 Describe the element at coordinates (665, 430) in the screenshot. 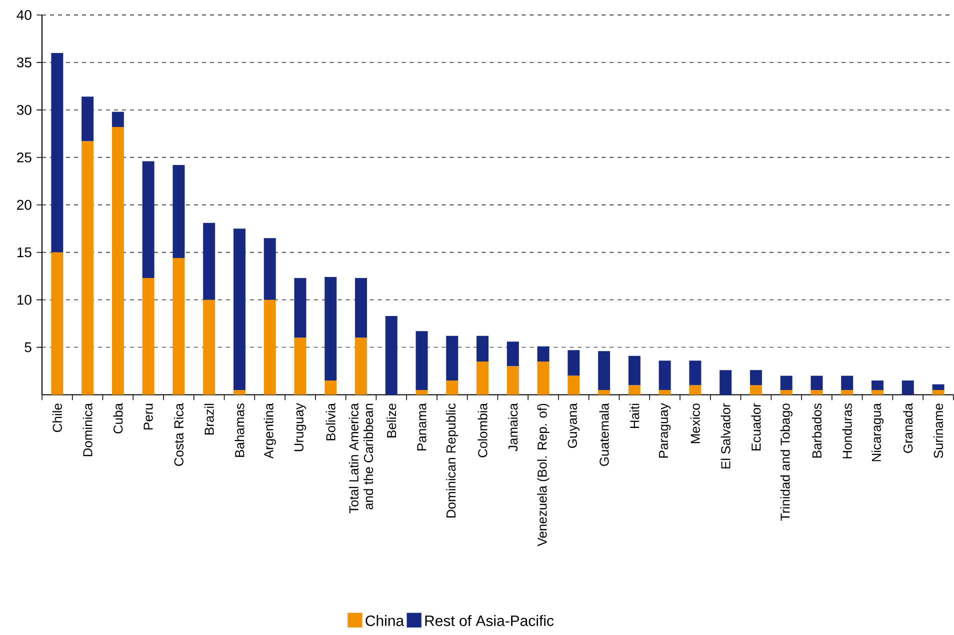

I see `x-tick-label: Paraguay` at that location.